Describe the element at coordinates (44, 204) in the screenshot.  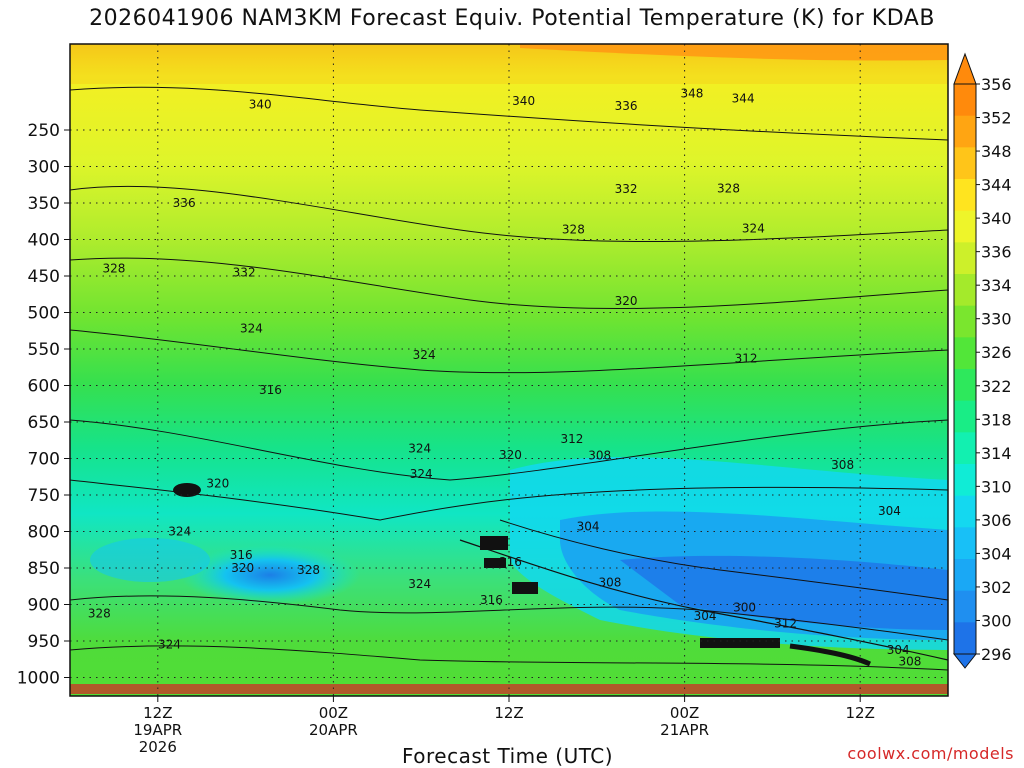
I see `y-tick-label: 350` at that location.